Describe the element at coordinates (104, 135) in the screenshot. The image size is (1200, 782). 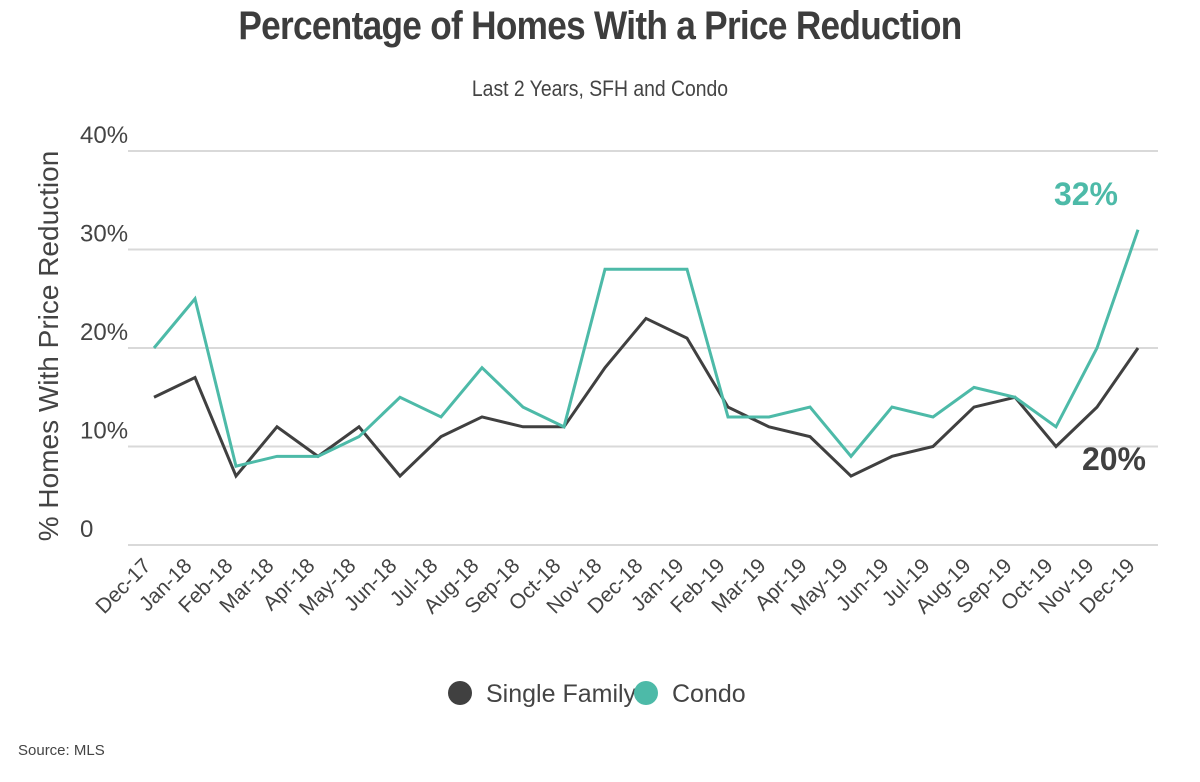
I see `y-tick-label: 40%` at that location.